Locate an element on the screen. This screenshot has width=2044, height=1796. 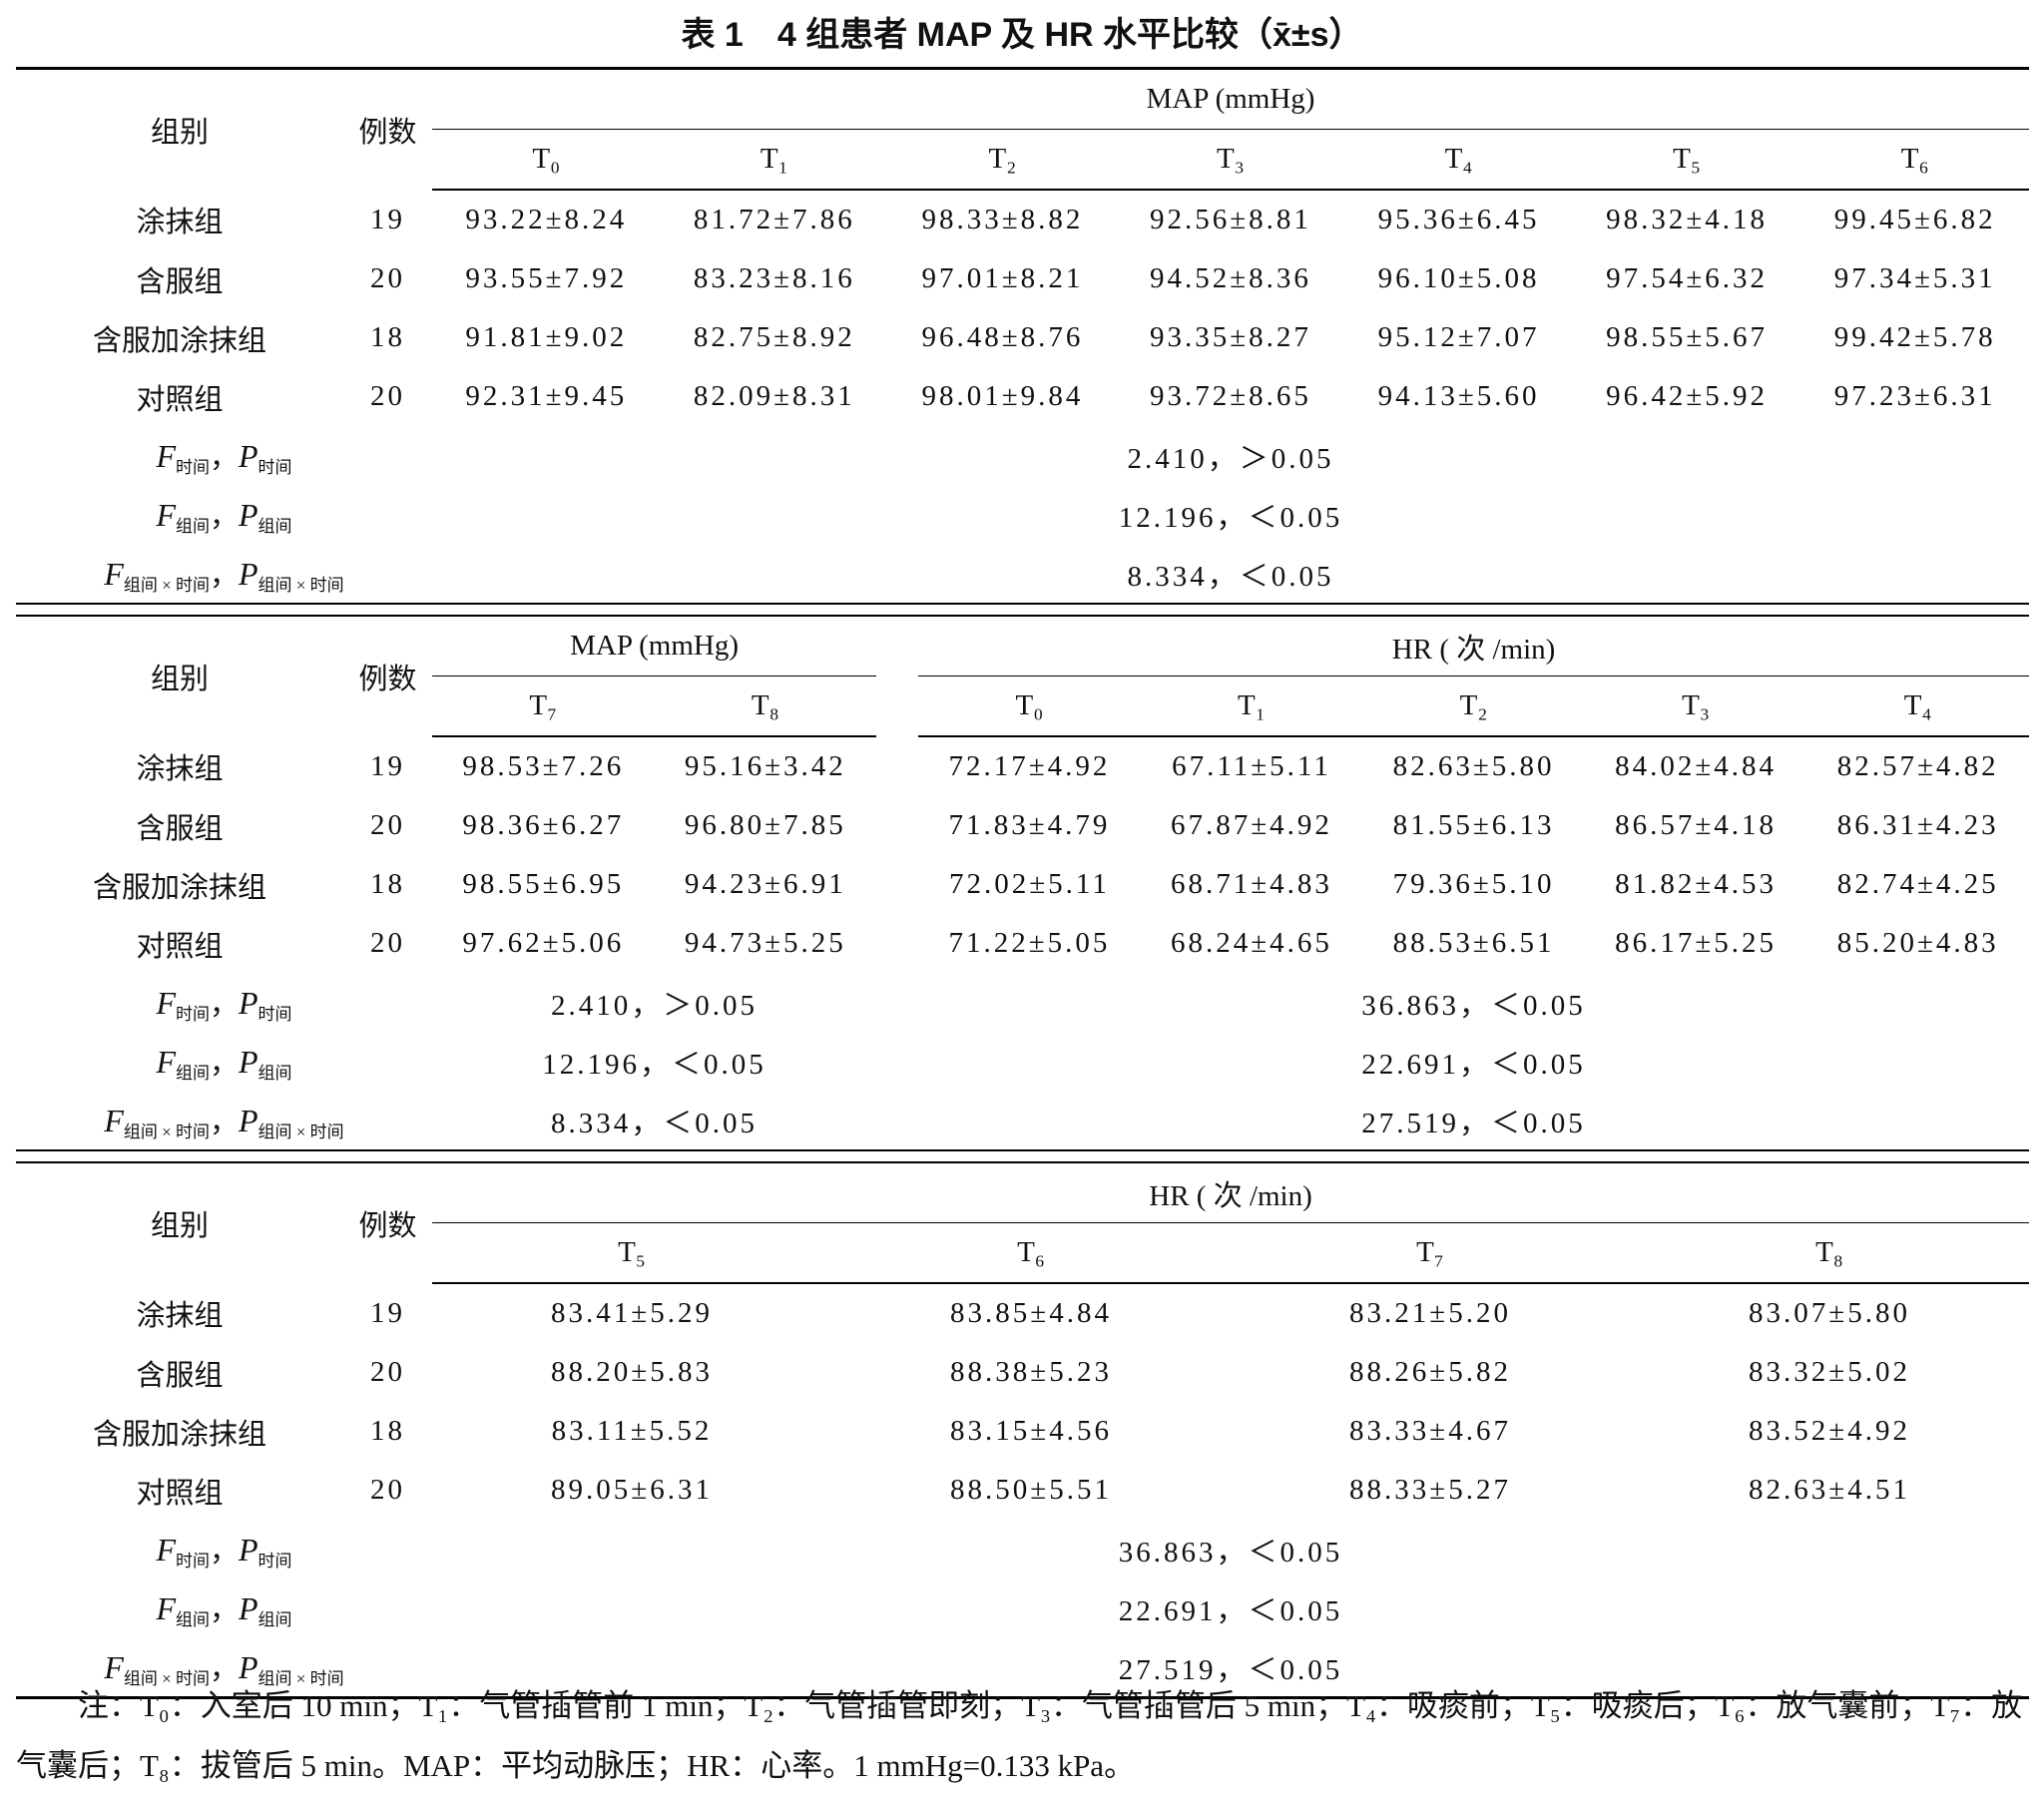
value: 83.11±5.52 is located at coordinates (632, 1431).